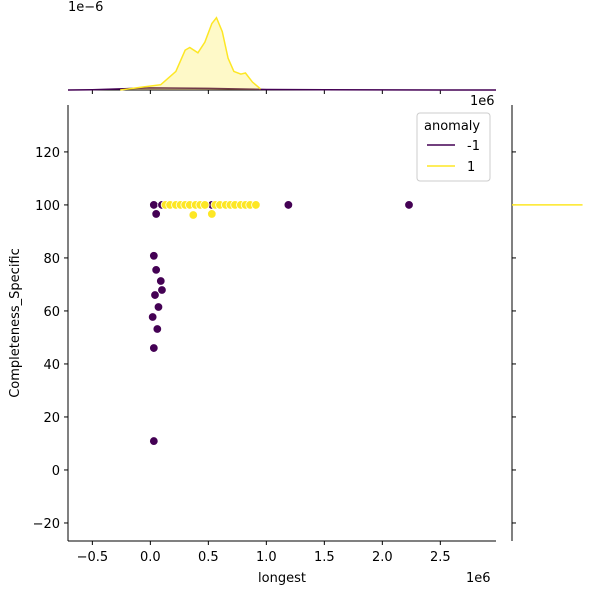 This screenshot has width=600, height=600. I want to click on x-tick-label: 0.5, so click(208, 557).